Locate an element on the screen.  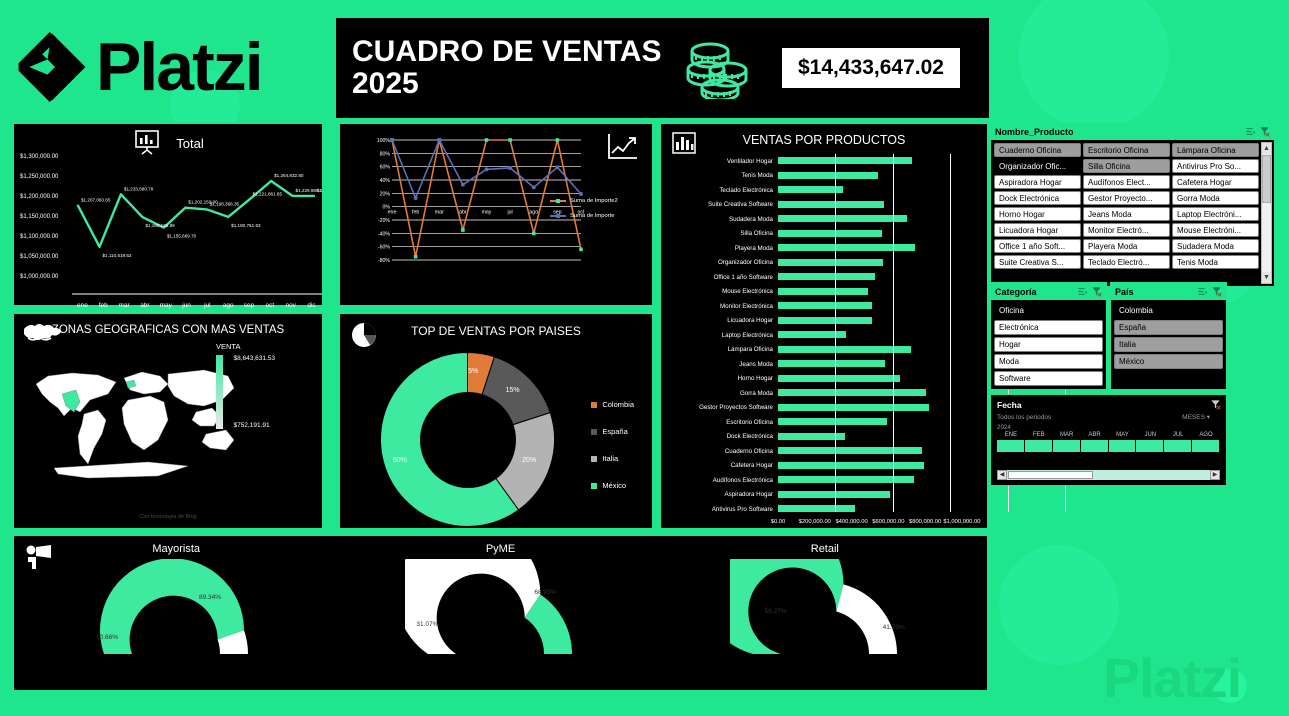
slicer-item: Software is located at coordinates (1048, 378).